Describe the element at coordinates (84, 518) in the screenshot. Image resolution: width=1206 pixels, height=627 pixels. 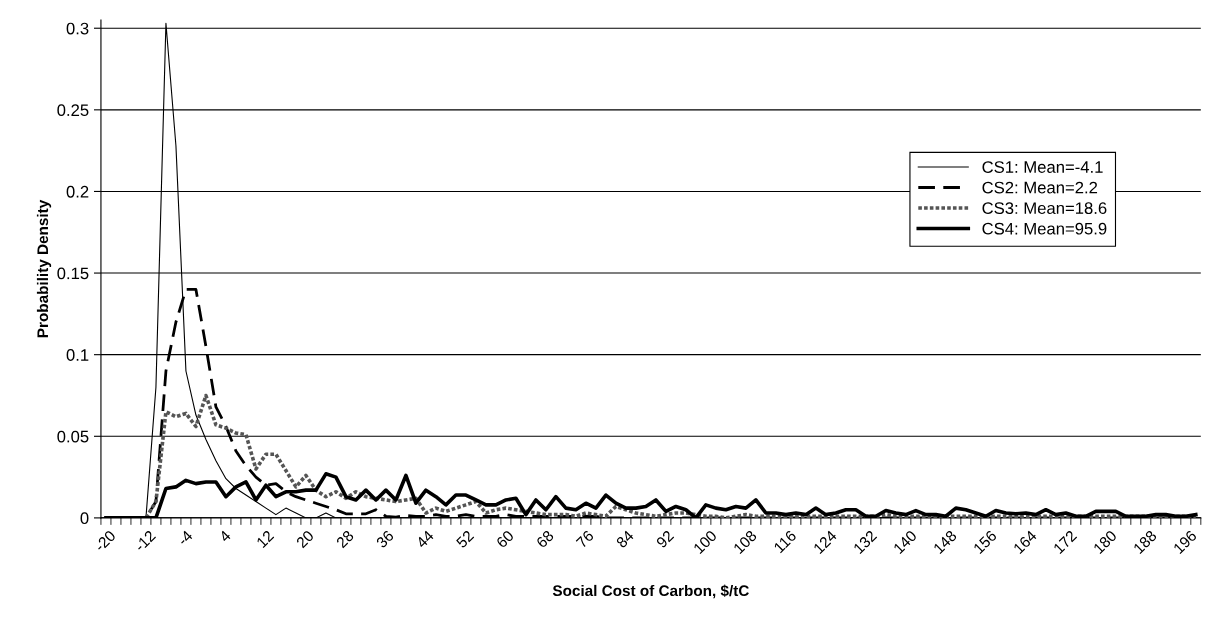
I see `y-tick-label: 0` at that location.